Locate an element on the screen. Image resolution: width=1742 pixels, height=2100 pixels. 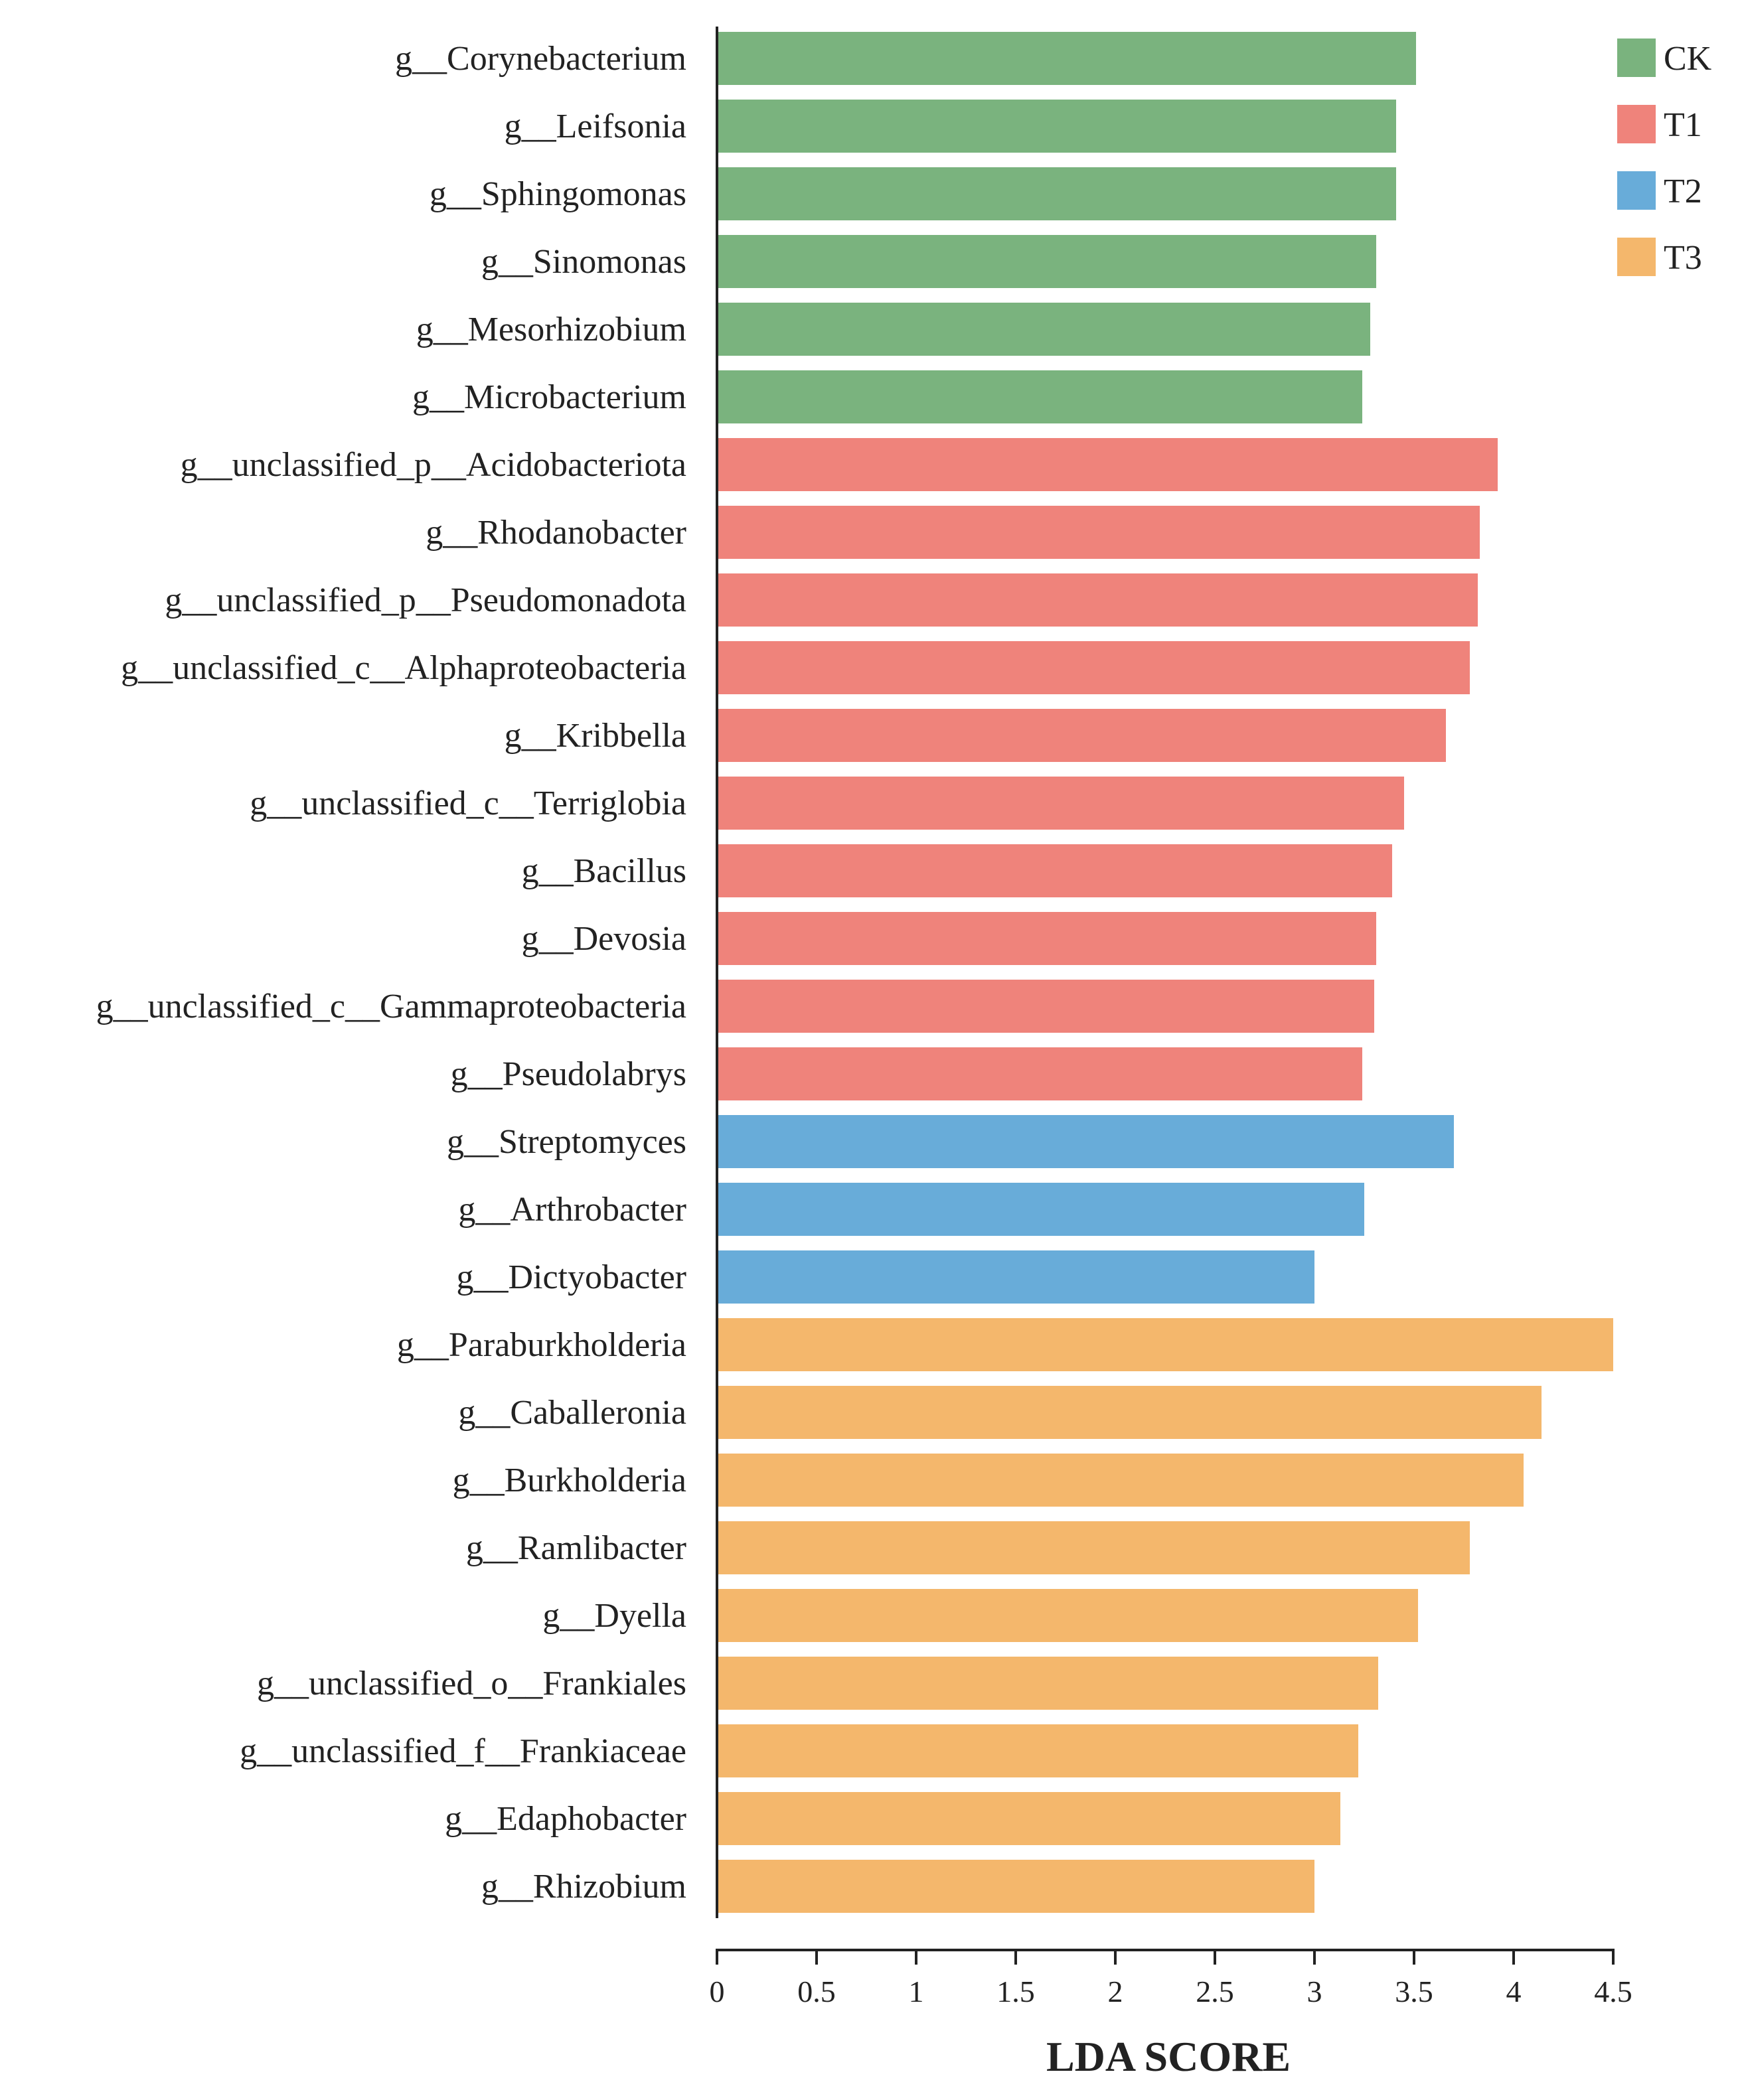
category-label: g__Edaphobacter is located at coordinates (565, 1819).